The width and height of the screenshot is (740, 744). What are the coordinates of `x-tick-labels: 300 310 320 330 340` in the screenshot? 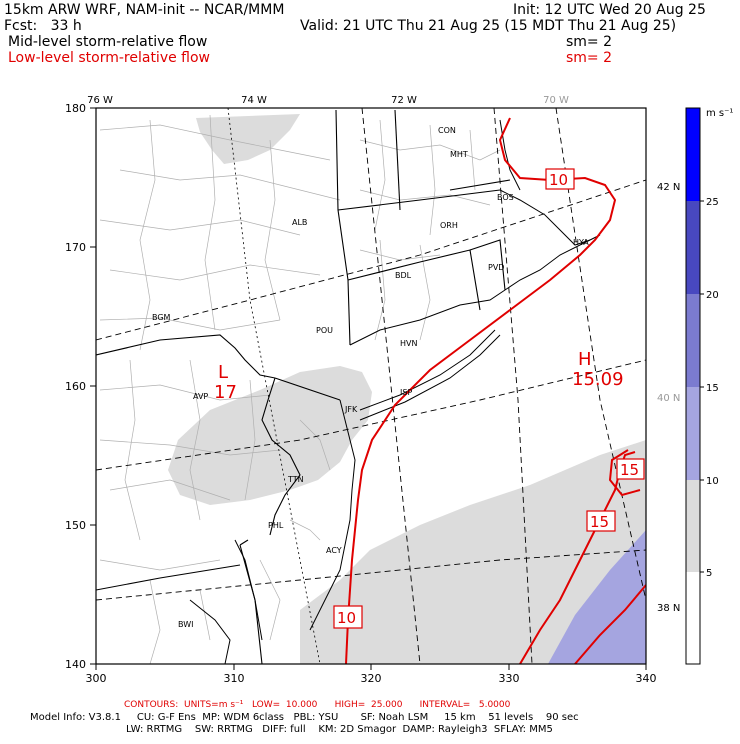 It's located at (371, 678).